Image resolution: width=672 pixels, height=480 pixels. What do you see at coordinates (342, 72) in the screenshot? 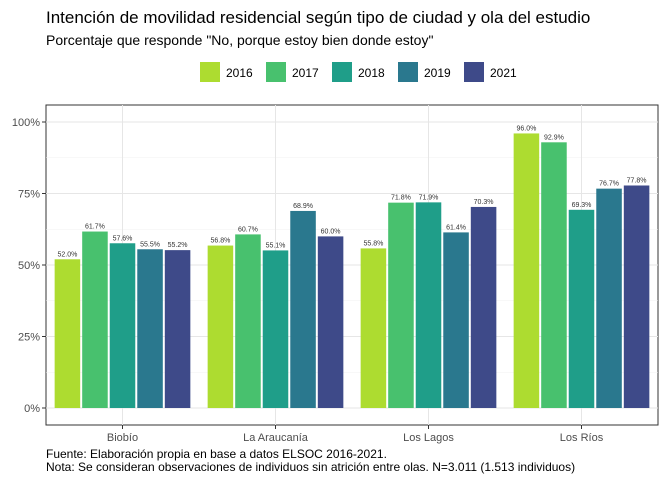
I see `legend-swatch-2018` at bounding box center [342, 72].